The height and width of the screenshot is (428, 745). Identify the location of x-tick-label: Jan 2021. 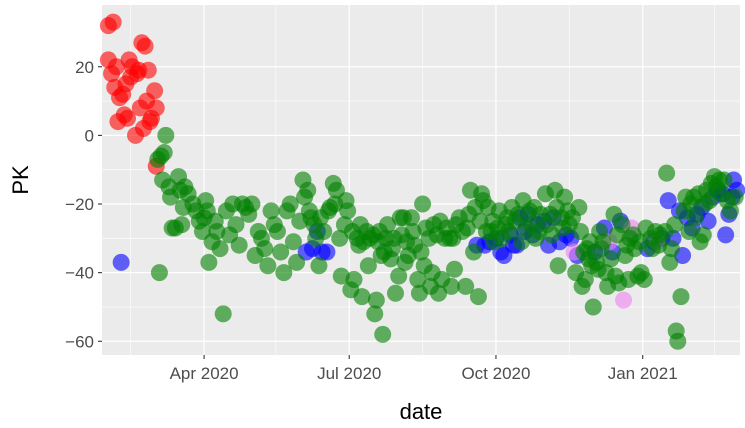
(643, 373).